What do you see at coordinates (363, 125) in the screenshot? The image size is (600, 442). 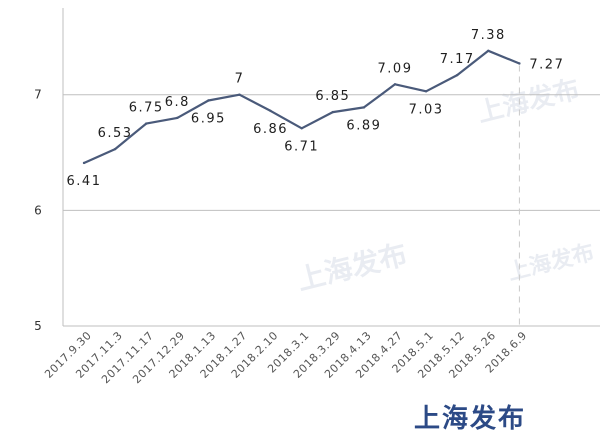 I see `data-label: 6.89` at bounding box center [363, 125].